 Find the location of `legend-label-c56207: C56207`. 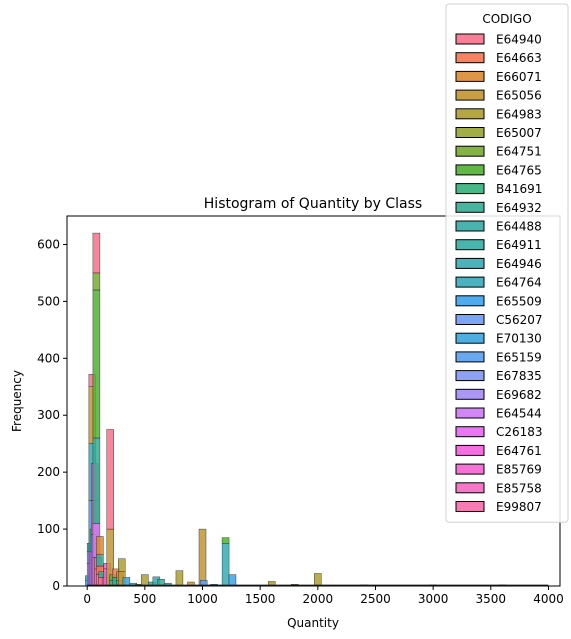

legend-label-c56207: C56207 is located at coordinates (519, 320).